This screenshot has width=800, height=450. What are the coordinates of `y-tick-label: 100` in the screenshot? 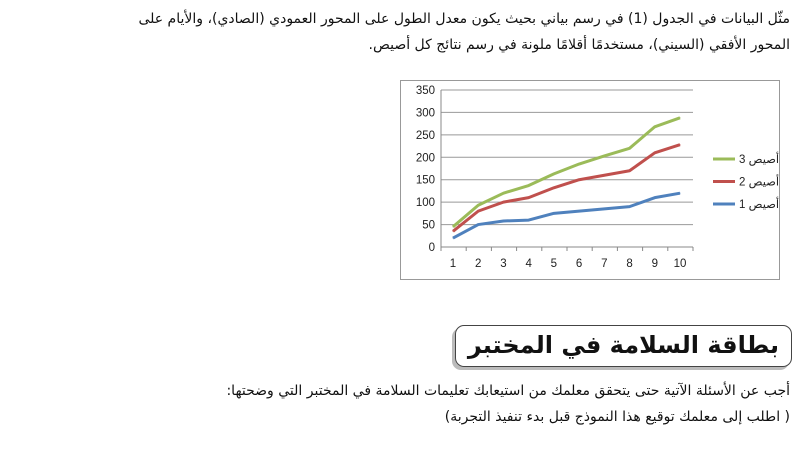 It's located at (425, 203).